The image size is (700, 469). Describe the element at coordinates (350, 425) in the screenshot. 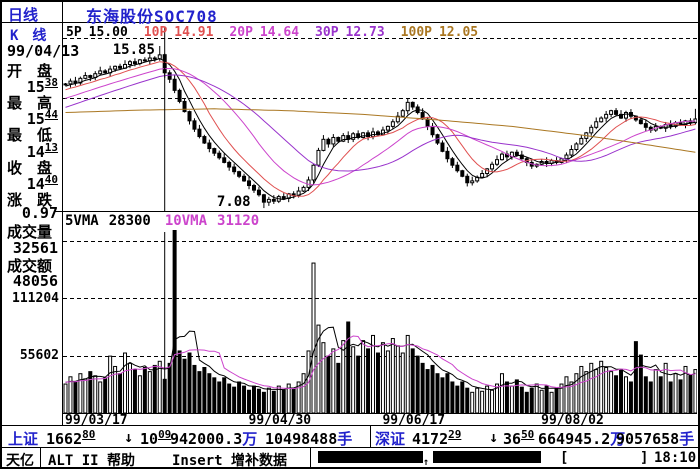

I see `statusbar-top-border` at that location.